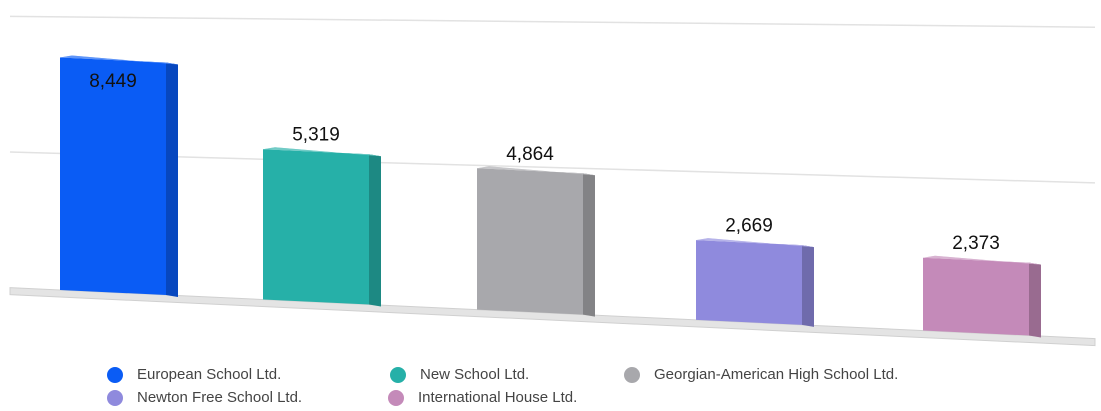 This screenshot has width=1101, height=411. I want to click on value-label: 8,449, so click(113, 81).